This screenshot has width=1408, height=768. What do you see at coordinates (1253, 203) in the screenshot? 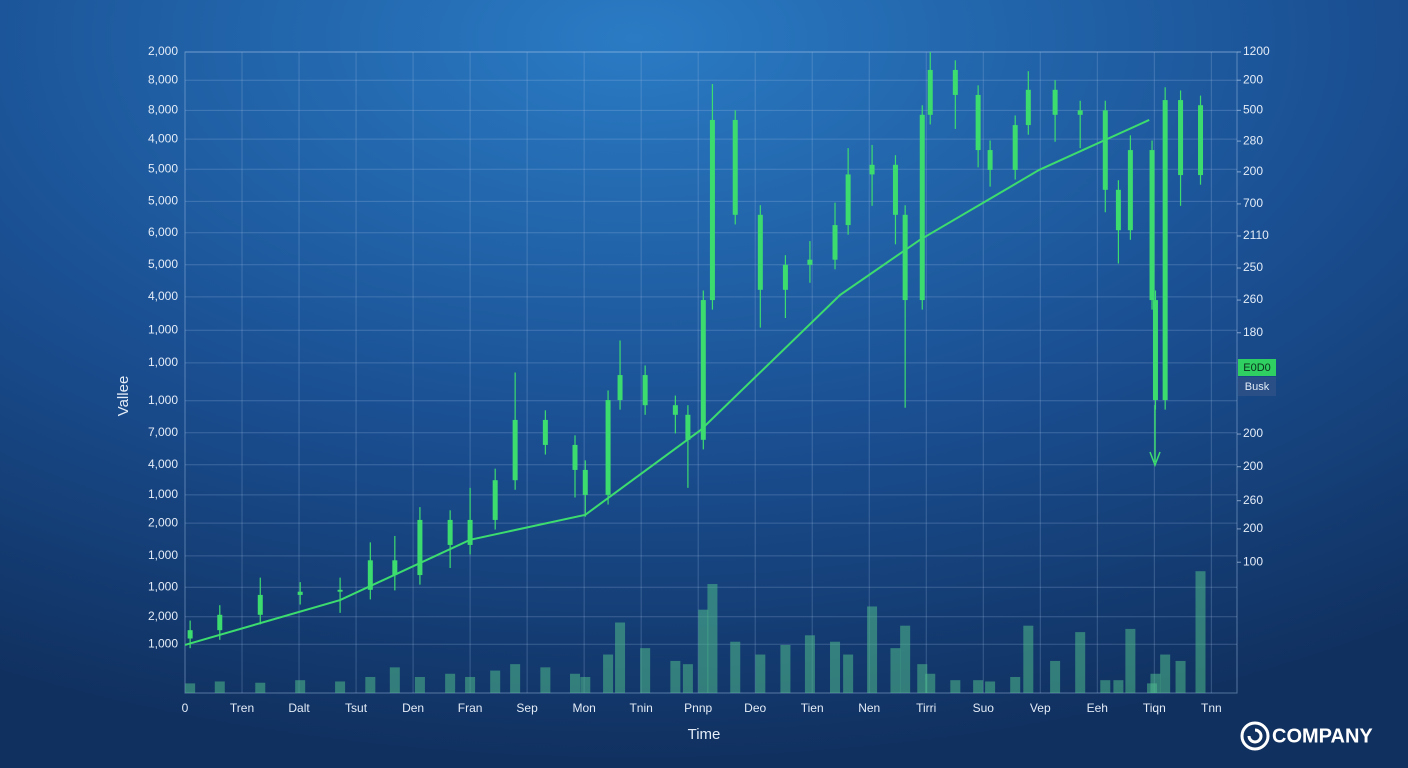
I see `y2-tick-label: 700` at bounding box center [1253, 203].